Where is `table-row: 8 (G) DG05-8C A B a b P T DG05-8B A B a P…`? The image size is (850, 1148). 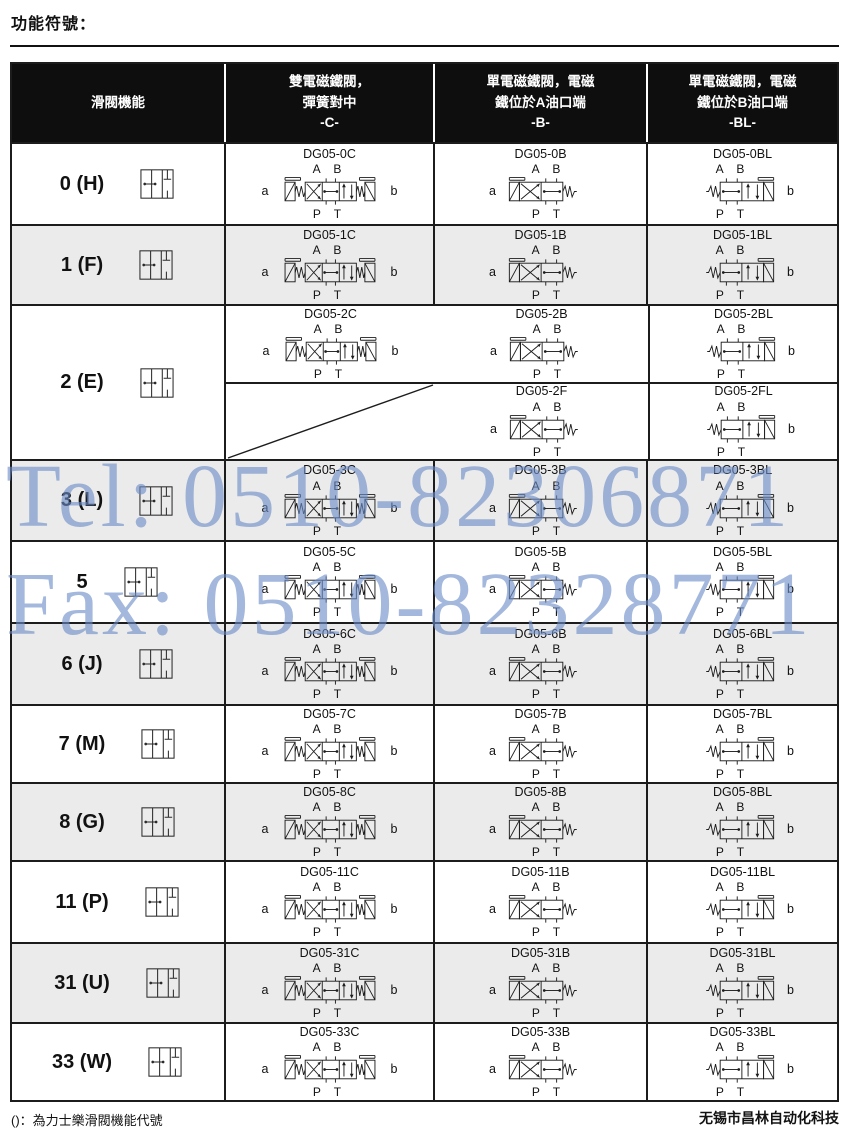 table-row: 8 (G) DG05-8C A B a b P T DG05-8B A B a P… is located at coordinates (424, 821).